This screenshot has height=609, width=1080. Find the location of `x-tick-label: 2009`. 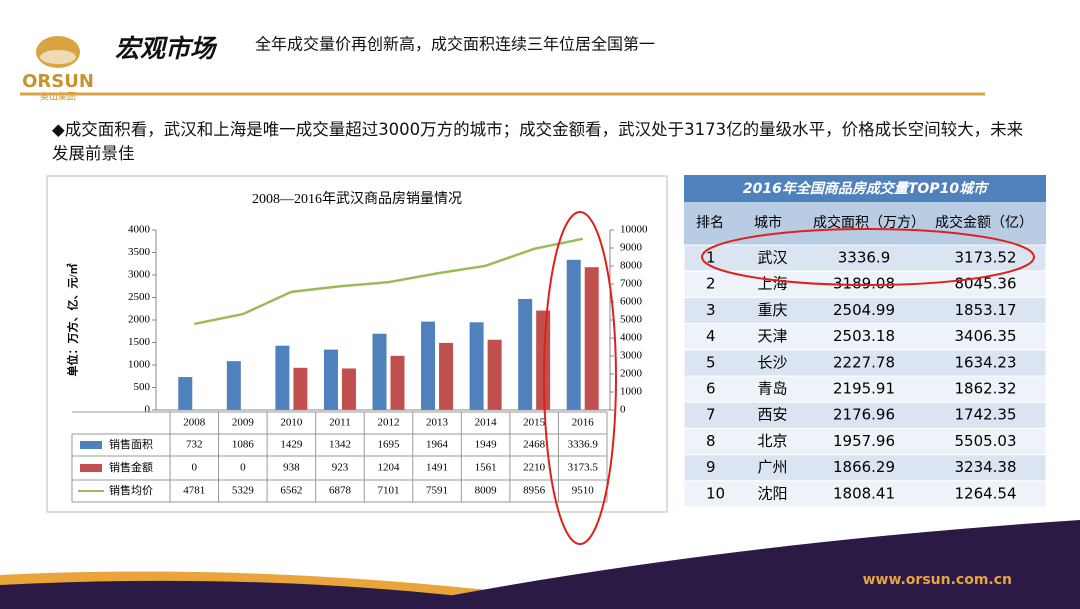

x-tick-label: 2009 is located at coordinates (243, 423).